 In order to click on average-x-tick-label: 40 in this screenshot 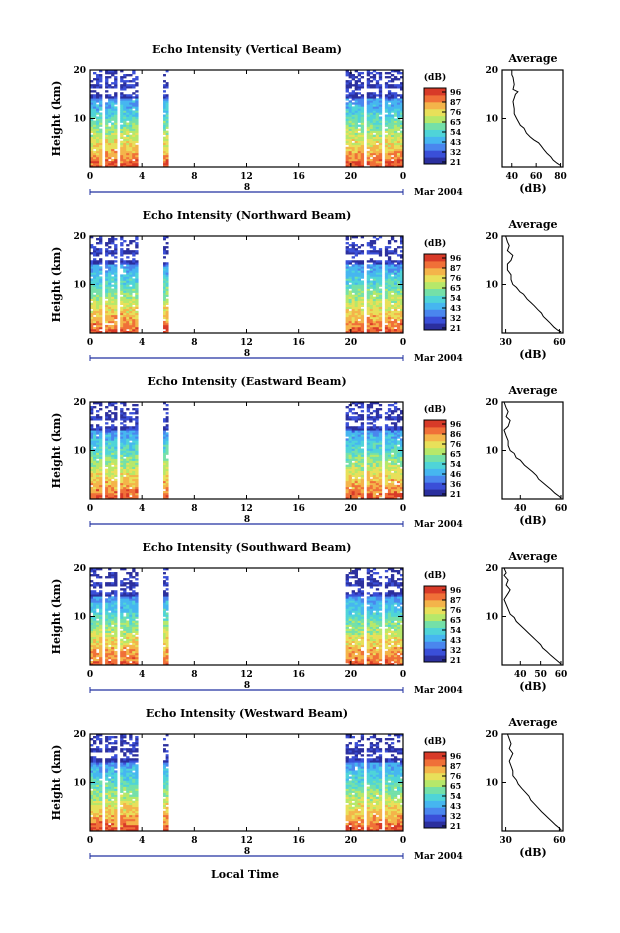, I will do `click(511, 177)`.